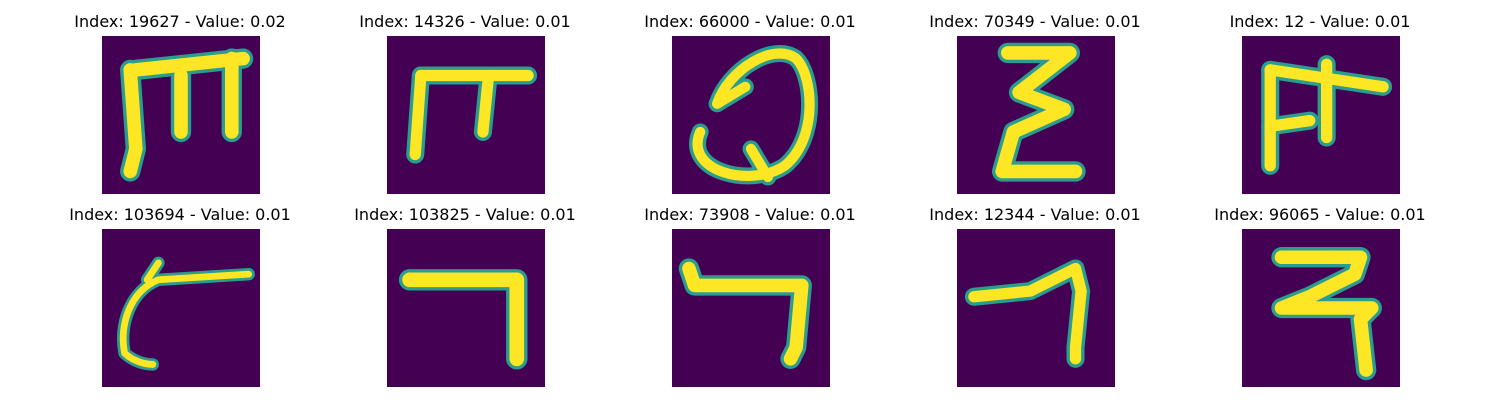  Describe the element at coordinates (180, 214) in the screenshot. I see `panel-title: Index: 103694 - Value: 0.01` at that location.